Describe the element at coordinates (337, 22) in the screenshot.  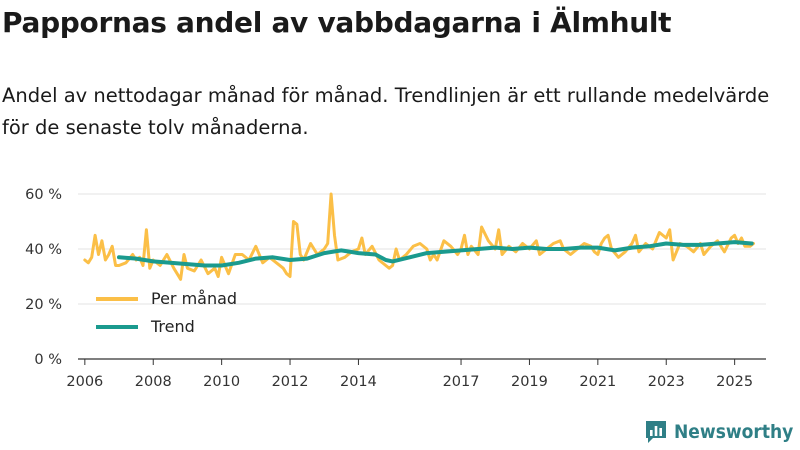
I see `chart-title: Pappornas andel av vabbdagarna i Älmhult` at that location.